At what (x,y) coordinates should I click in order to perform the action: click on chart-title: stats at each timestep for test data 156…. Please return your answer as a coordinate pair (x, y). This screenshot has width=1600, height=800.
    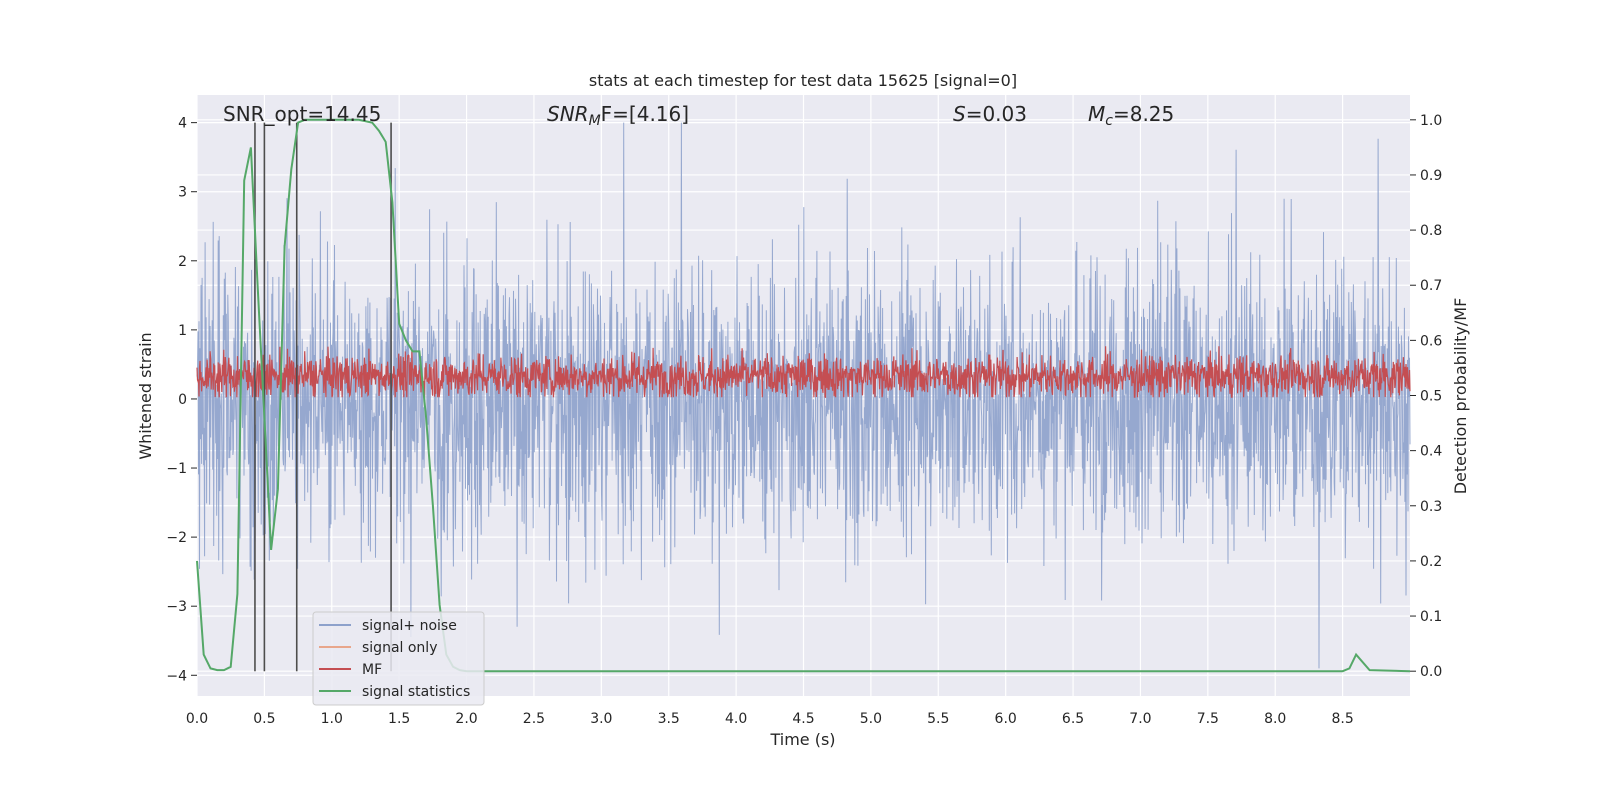
    Looking at the image, I should click on (803, 80).